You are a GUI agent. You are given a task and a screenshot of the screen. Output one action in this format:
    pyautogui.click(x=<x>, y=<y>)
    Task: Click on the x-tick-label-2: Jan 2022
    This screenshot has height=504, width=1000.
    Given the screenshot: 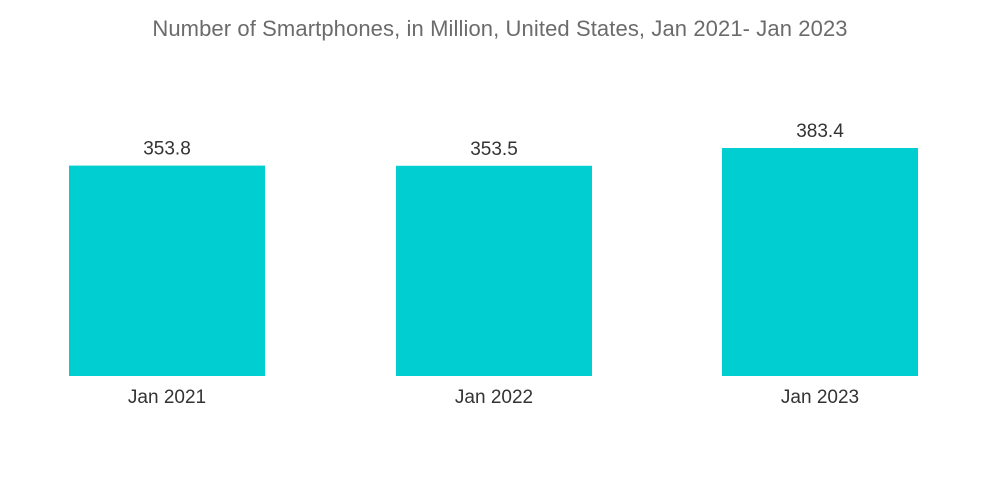 What is the action you would take?
    pyautogui.click(x=494, y=397)
    